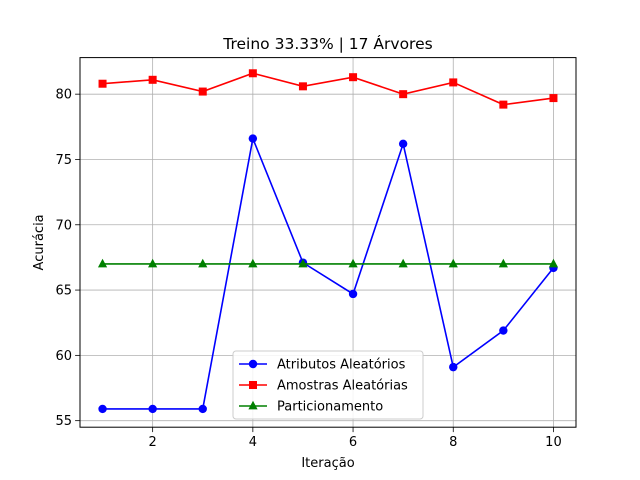 The height and width of the screenshot is (480, 640). I want to click on series-line, so click(328, 89).